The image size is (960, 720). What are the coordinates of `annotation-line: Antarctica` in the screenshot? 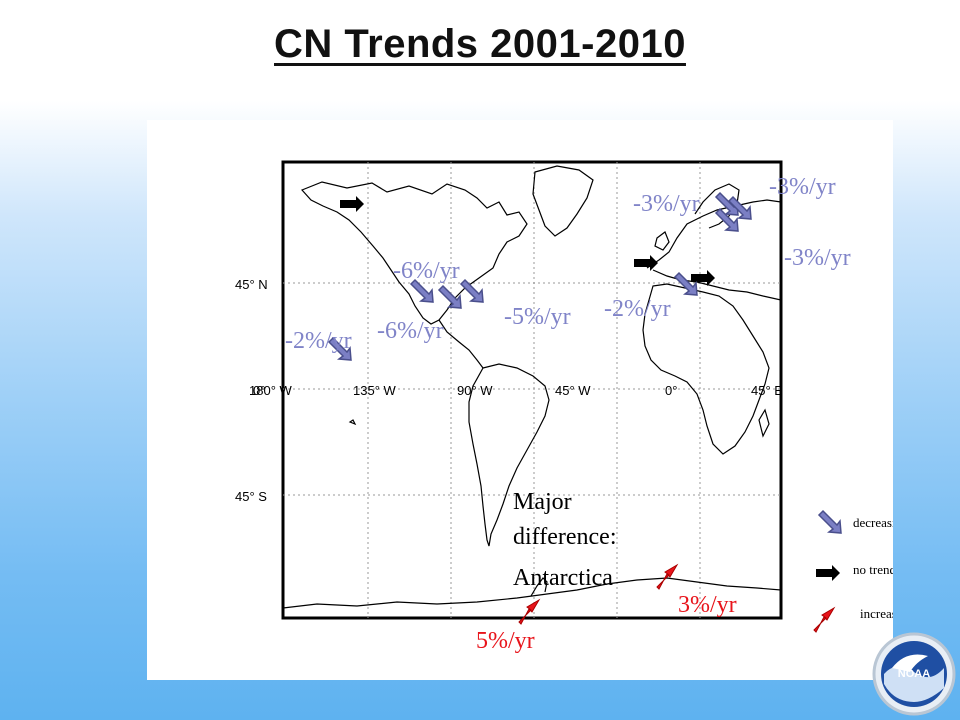 It's located at (563, 578).